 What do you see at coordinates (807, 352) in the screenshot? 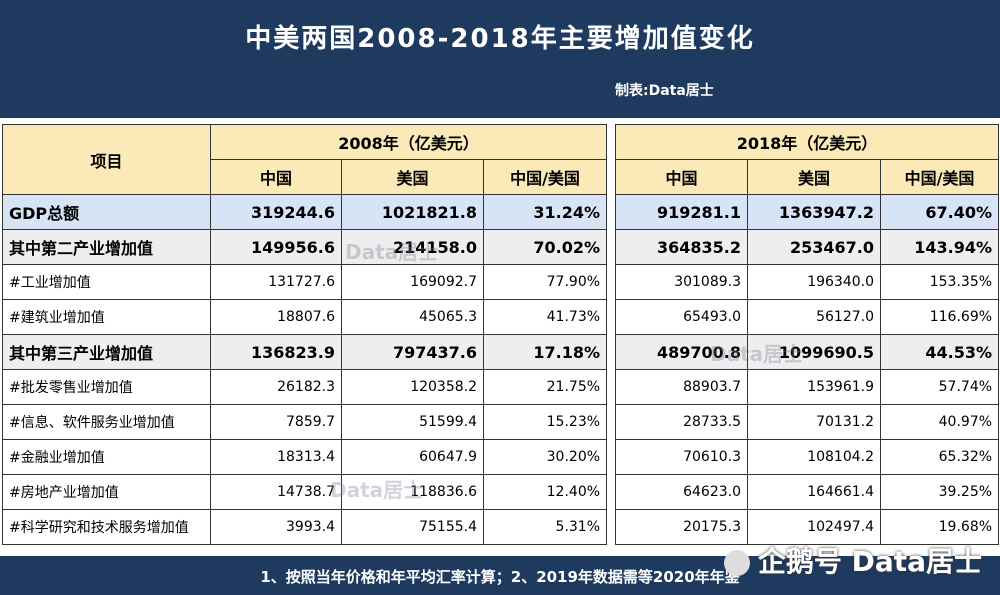
I see `table-row: 489700.8 1099690.5 44.53%` at bounding box center [807, 352].